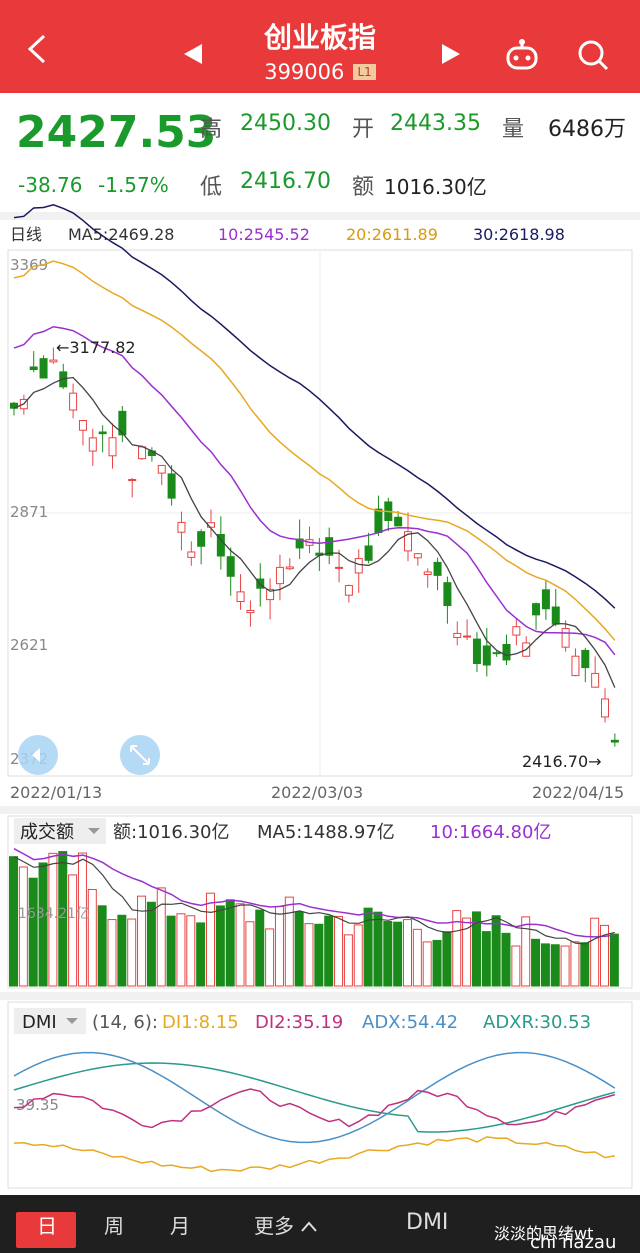 The image size is (640, 1253). Describe the element at coordinates (47, 1226) in the screenshot. I see `tab-day-label: 日` at that location.